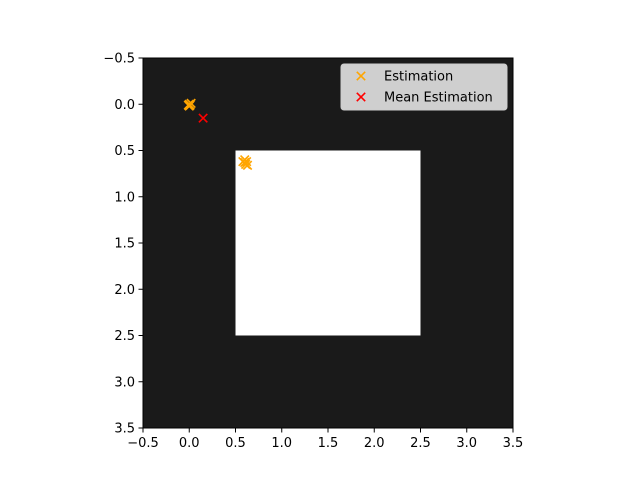  I want to click on y-tick-label: 2.0, so click(124, 290).